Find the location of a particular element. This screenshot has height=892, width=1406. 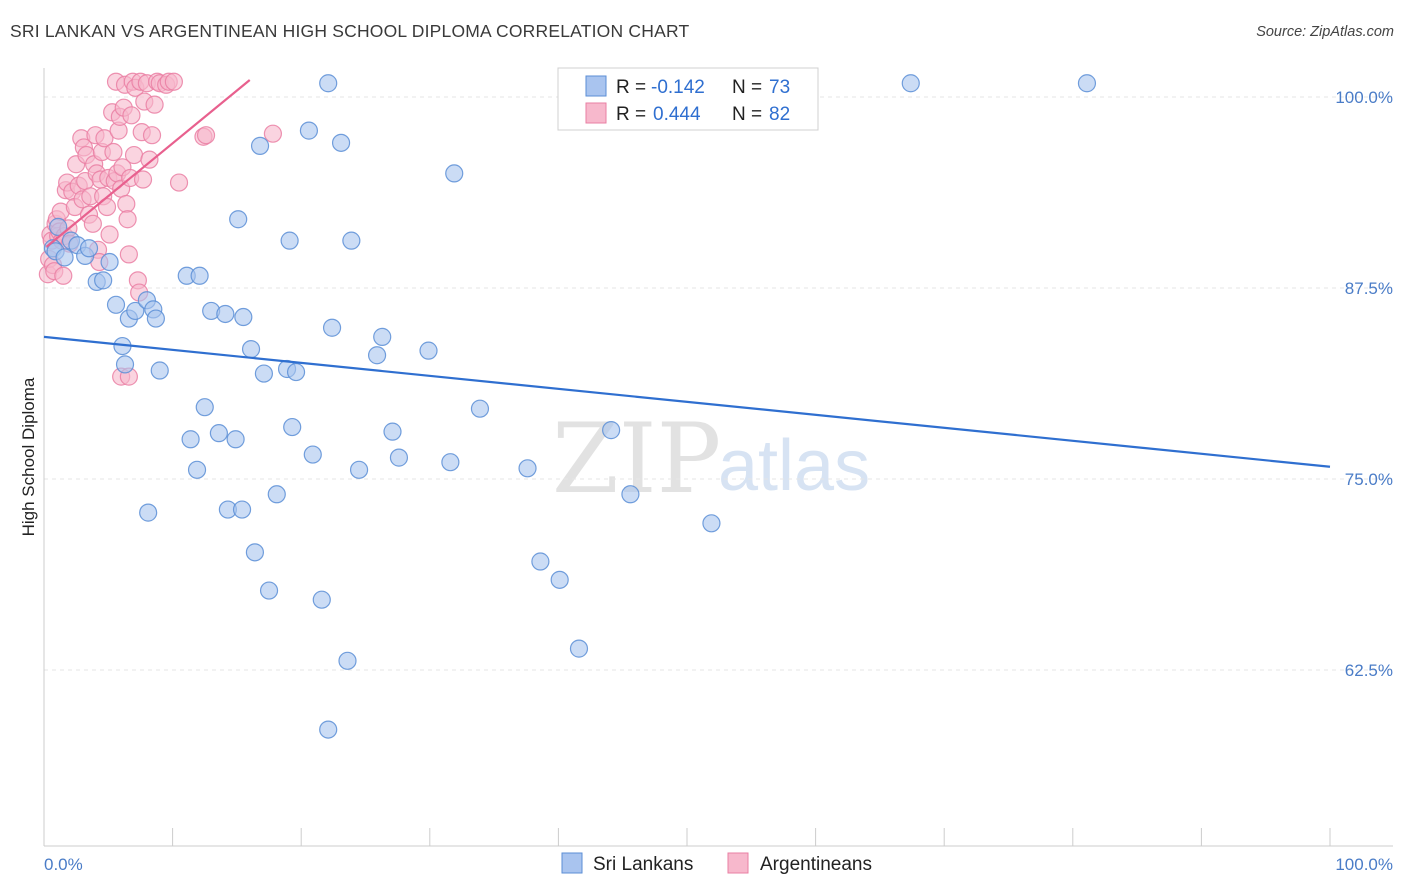

y-tick-label-100: 100.0% is located at coordinates (1364, 97).